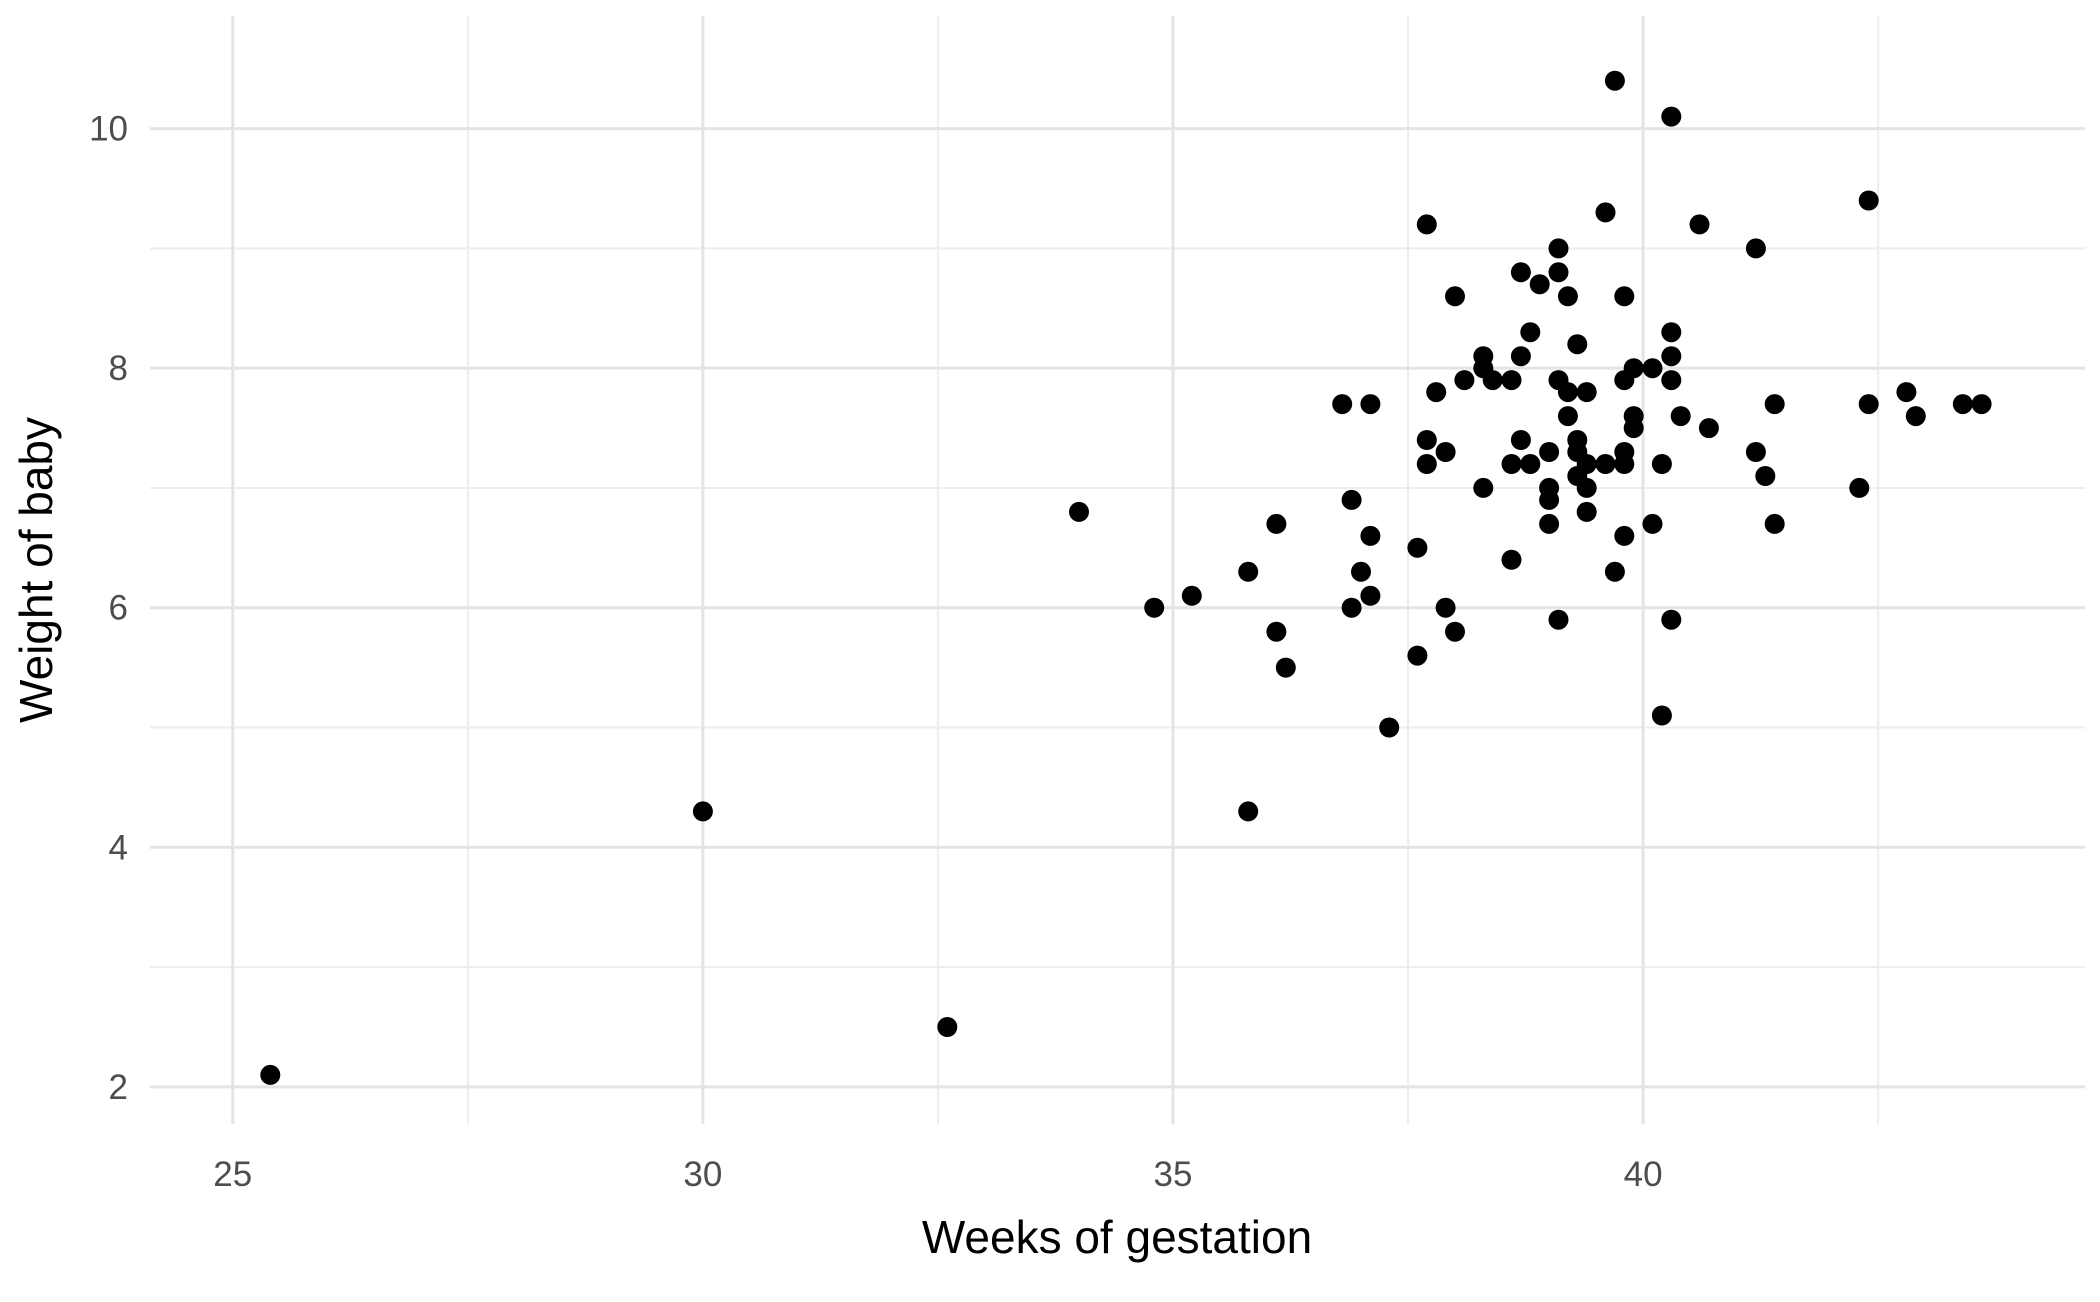  I want to click on x-tick-label: 35, so click(1173, 1174).